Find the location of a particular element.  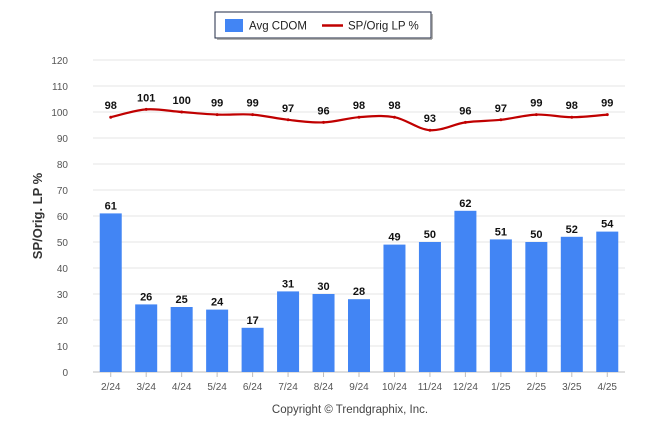

line-point-5/24 is located at coordinates (217, 115).